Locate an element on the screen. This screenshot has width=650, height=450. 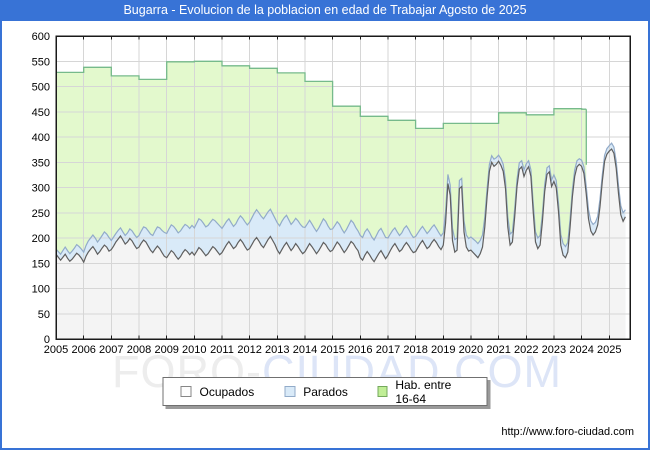
svg-text: 2022 is located at coordinates (526, 350).